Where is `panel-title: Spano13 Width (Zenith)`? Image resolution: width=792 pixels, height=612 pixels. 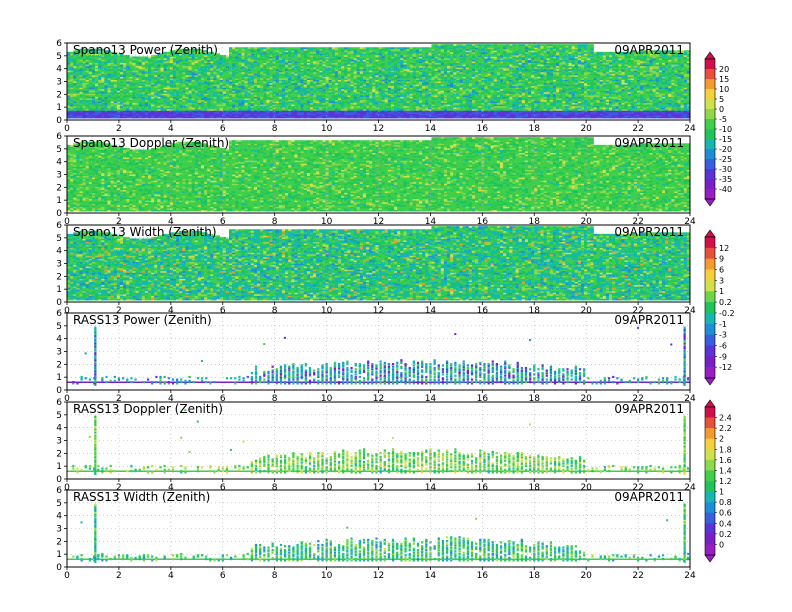 panel-title: Spano13 Width (Zenith) is located at coordinates (145, 232).